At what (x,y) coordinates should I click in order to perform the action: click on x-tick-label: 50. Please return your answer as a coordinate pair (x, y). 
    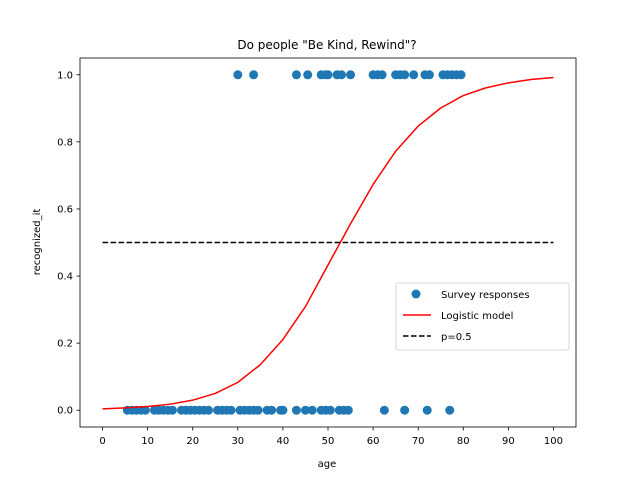
    Looking at the image, I should click on (328, 441).